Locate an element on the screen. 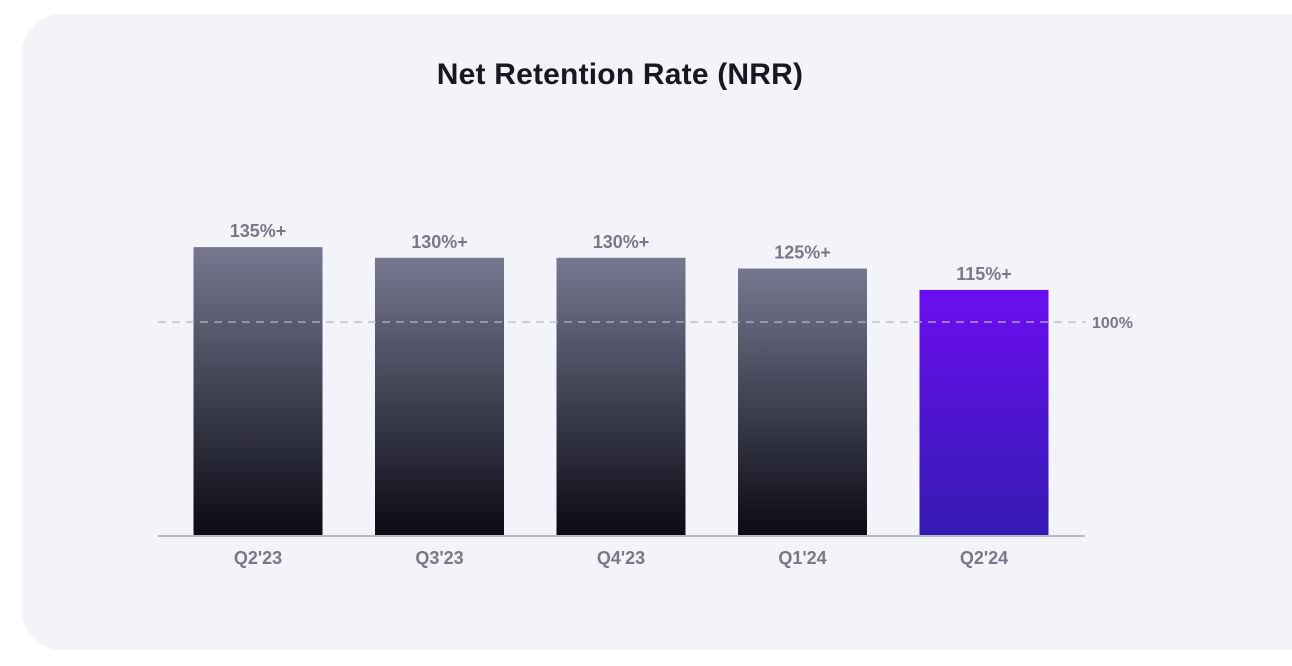  x-tick-label: Q1'24 is located at coordinates (802, 558).